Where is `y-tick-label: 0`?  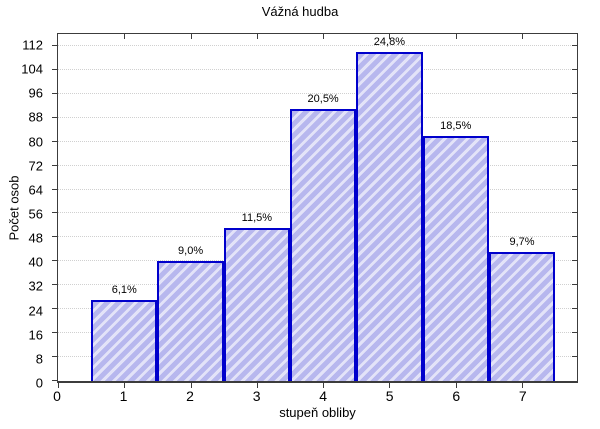
y-tick-label: 0 is located at coordinates (39, 383).